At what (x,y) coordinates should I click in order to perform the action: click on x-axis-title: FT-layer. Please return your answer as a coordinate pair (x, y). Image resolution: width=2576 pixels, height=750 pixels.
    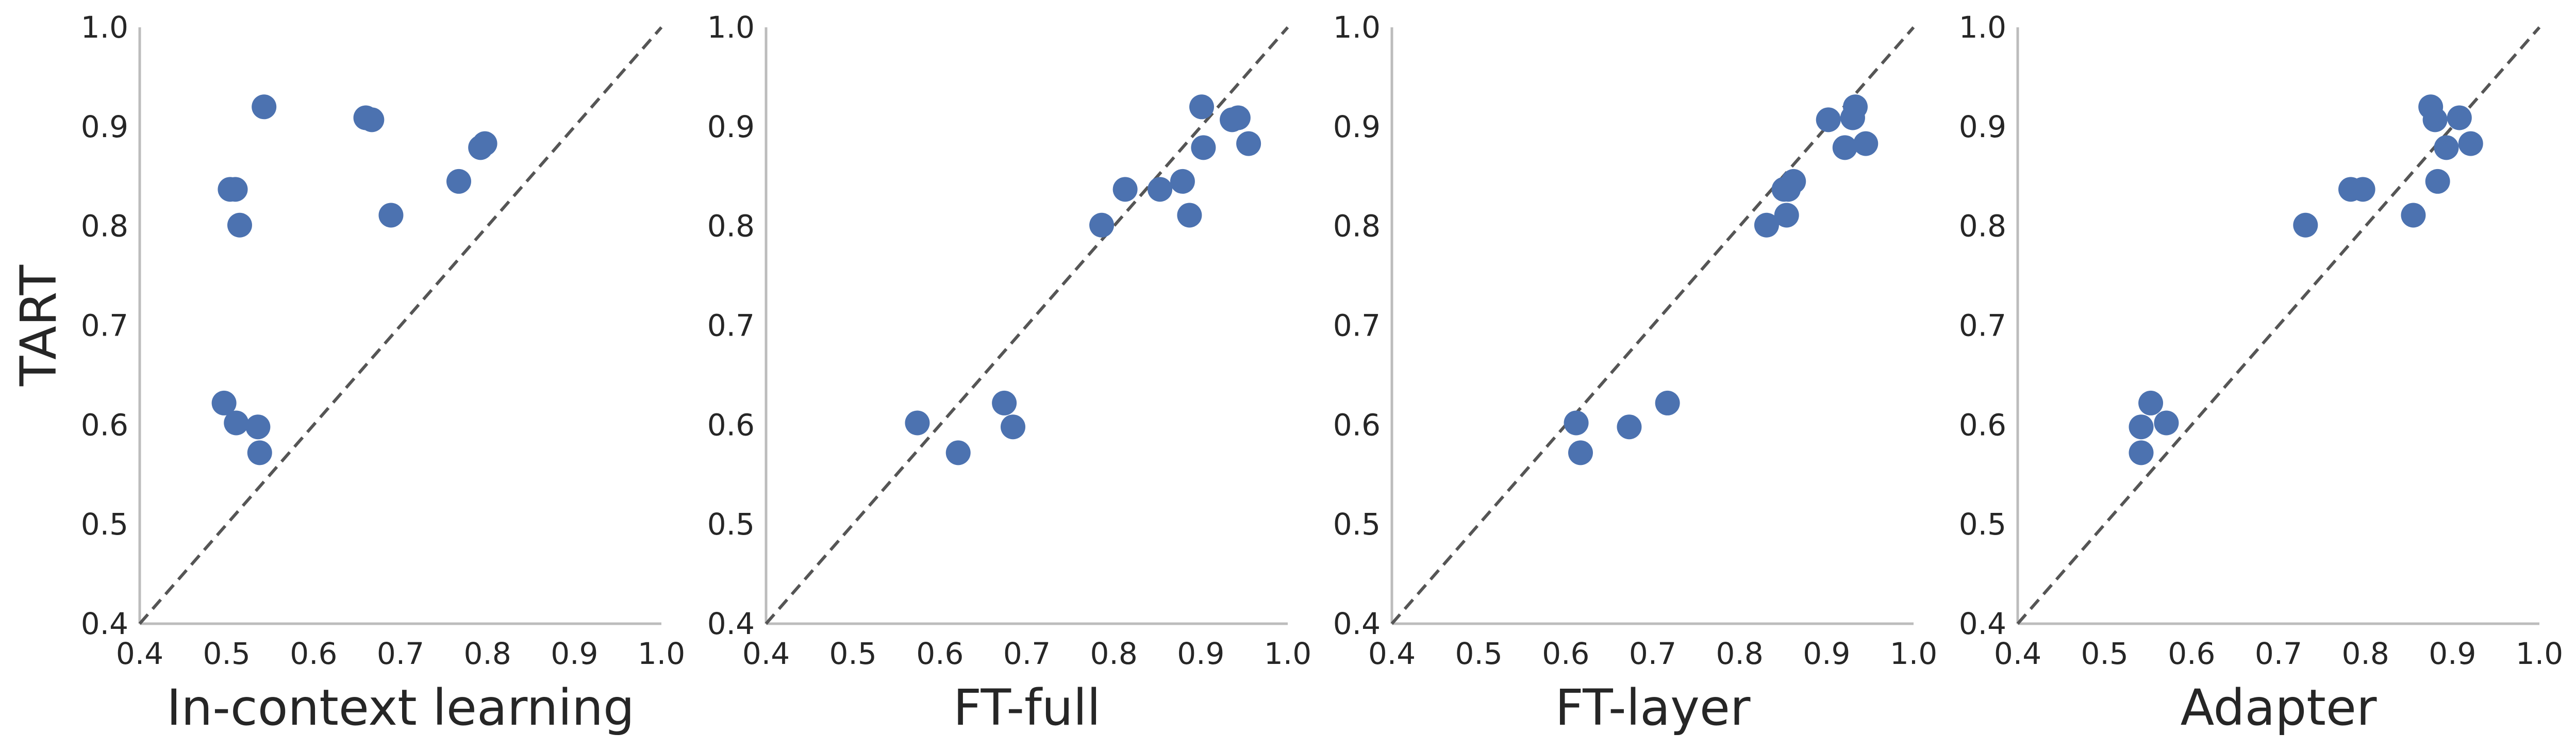
    Looking at the image, I should click on (1653, 708).